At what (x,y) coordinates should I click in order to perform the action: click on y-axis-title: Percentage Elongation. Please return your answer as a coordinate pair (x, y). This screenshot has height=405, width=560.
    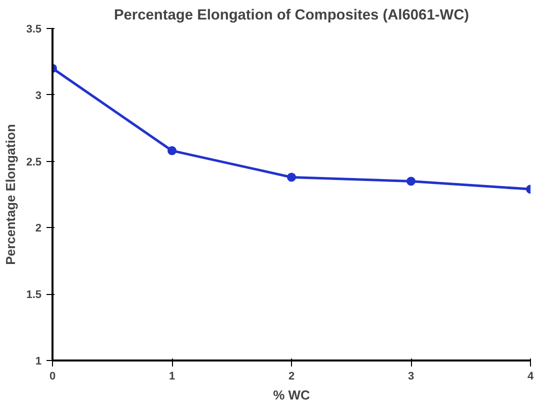
    Looking at the image, I should click on (10, 194).